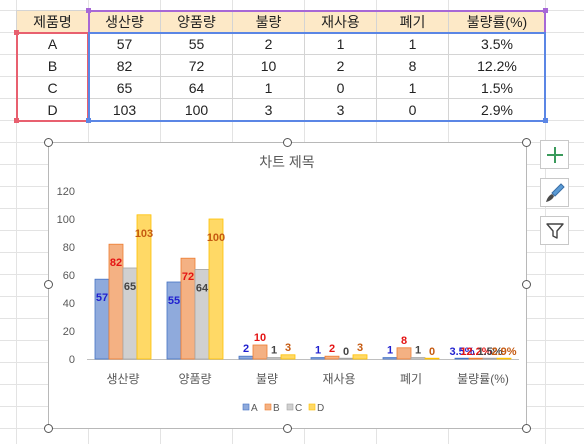 This screenshot has height=444, width=584. Describe the element at coordinates (196, 65) in the screenshot. I see `table-cell: 72` at that location.